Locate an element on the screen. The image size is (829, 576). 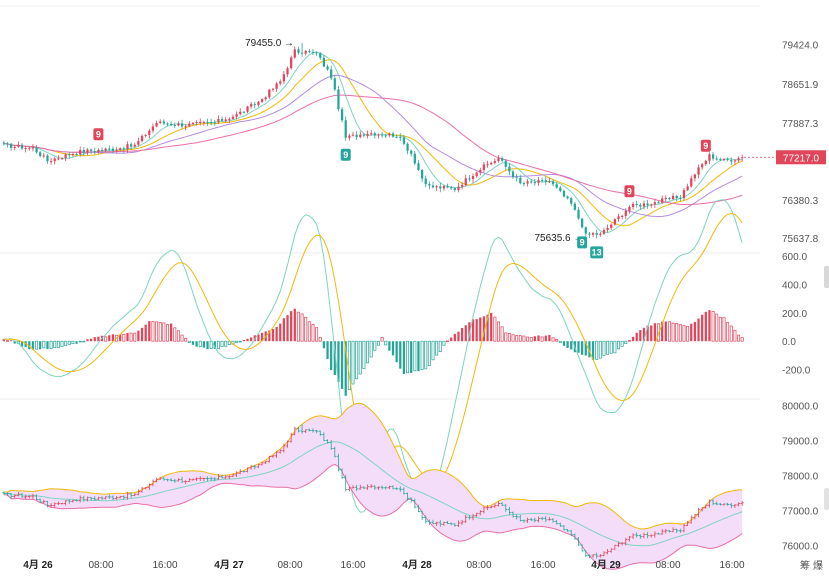
td-signal-label: 9 is located at coordinates (98, 134).